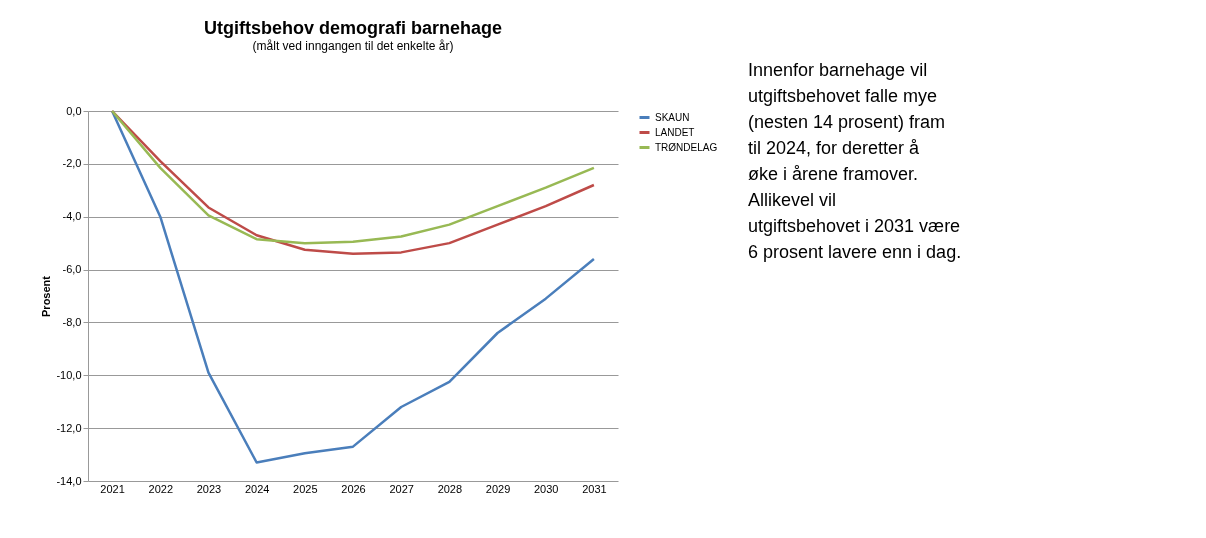 Image resolution: width=1206 pixels, height=538 pixels. Describe the element at coordinates (401, 488) in the screenshot. I see `x-tick-label: 2027` at that location.